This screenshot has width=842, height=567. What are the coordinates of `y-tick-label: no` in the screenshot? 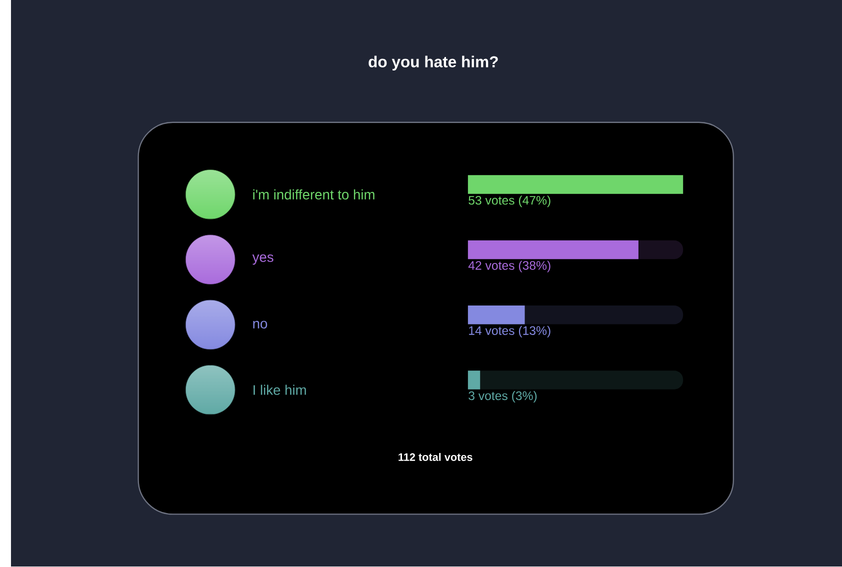 It's located at (260, 325).